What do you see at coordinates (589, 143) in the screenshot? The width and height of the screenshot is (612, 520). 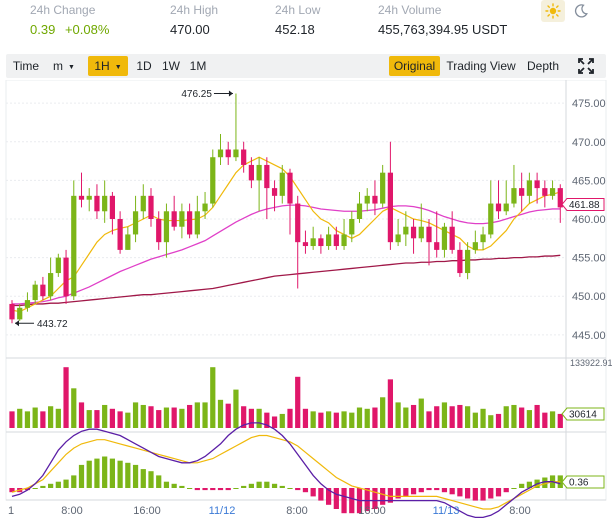 I see `price-tick-label: 470.00` at bounding box center [589, 143].